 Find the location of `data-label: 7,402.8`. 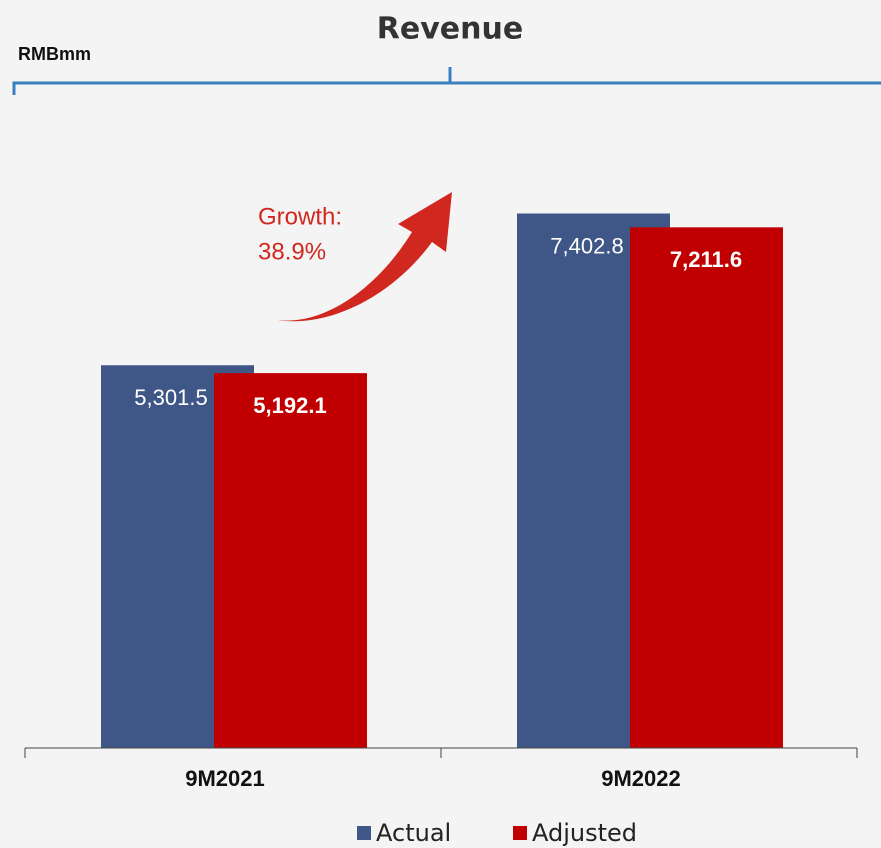

data-label: 7,402.8 is located at coordinates (586, 245).